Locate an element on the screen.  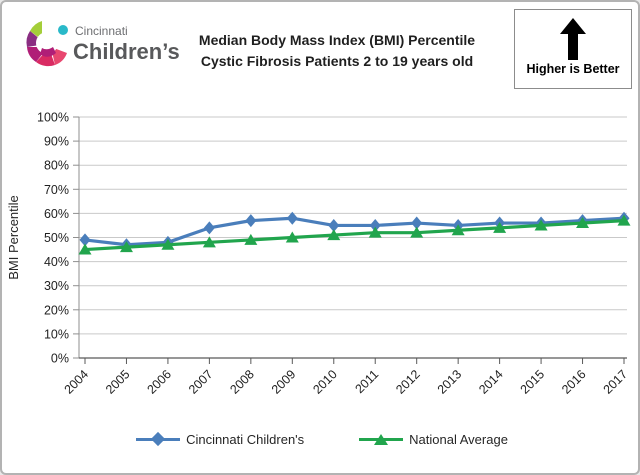
cincinnati-childrens-logo: Cincinnati Children’s is located at coordinates (103, 44).